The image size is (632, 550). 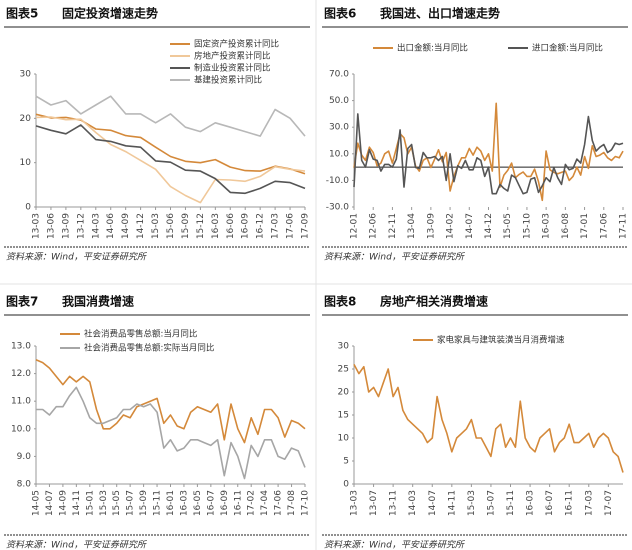 What do you see at coordinates (624, 226) in the screenshot?
I see `x-tick-label: 17-11` at bounding box center [624, 226].